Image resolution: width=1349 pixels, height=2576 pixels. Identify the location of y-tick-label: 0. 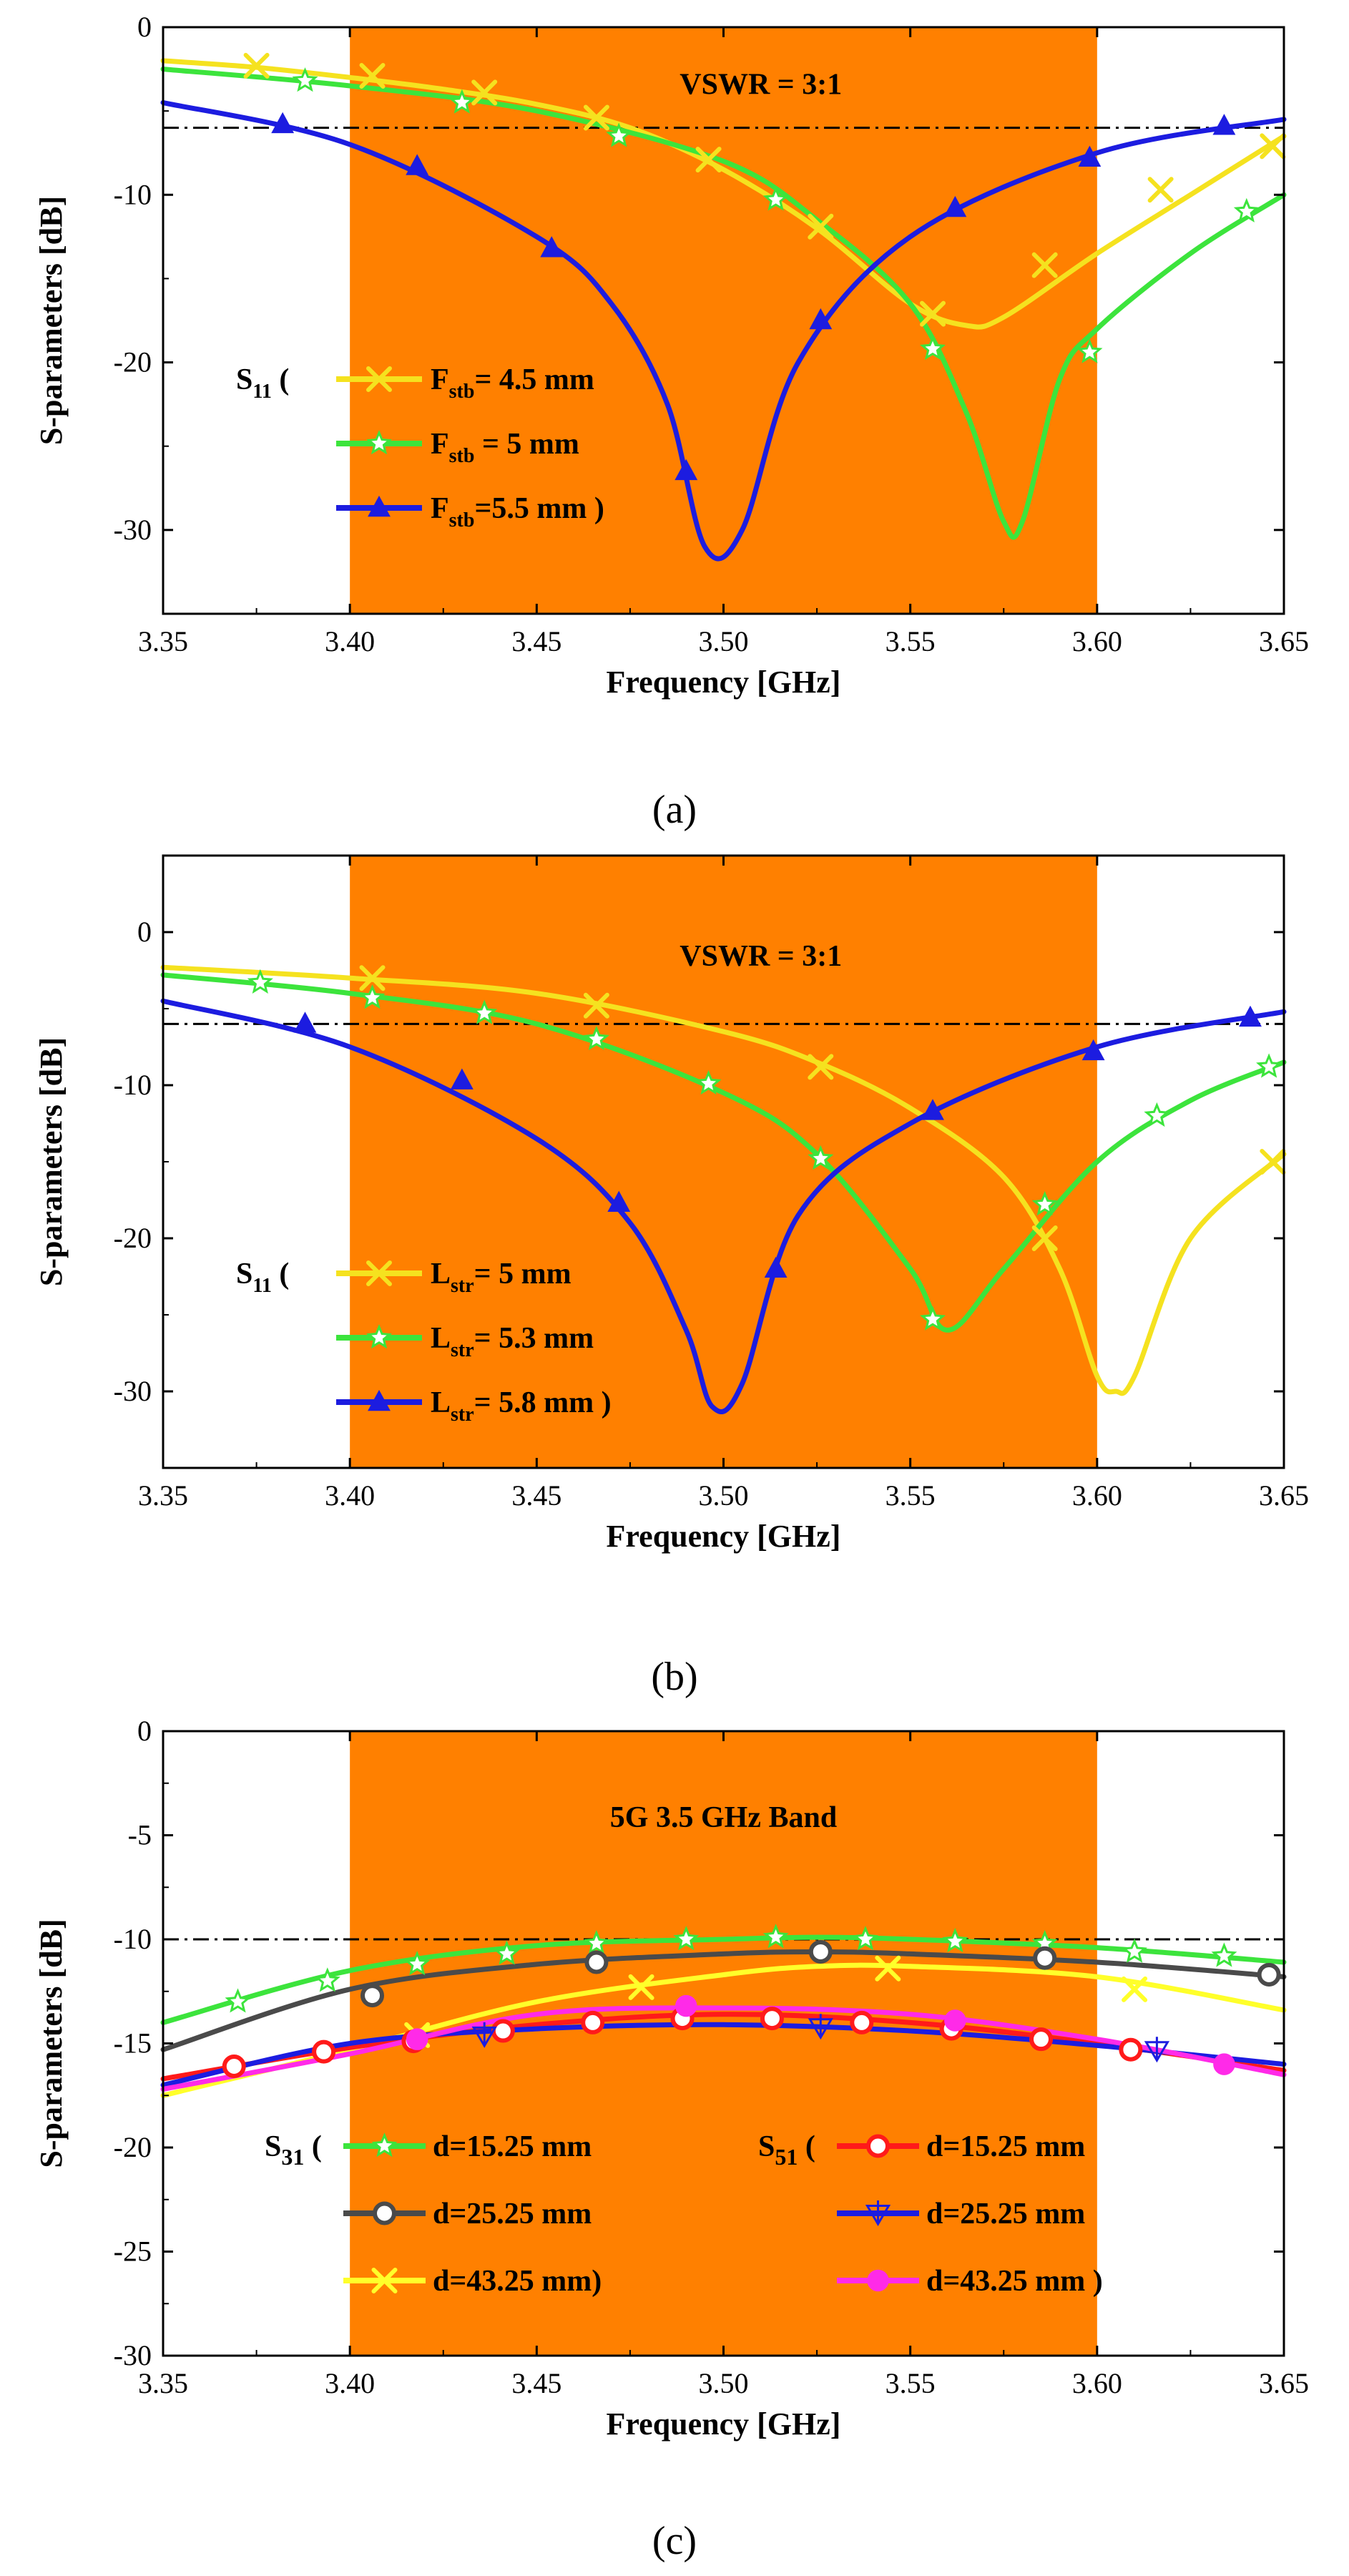
(144, 932).